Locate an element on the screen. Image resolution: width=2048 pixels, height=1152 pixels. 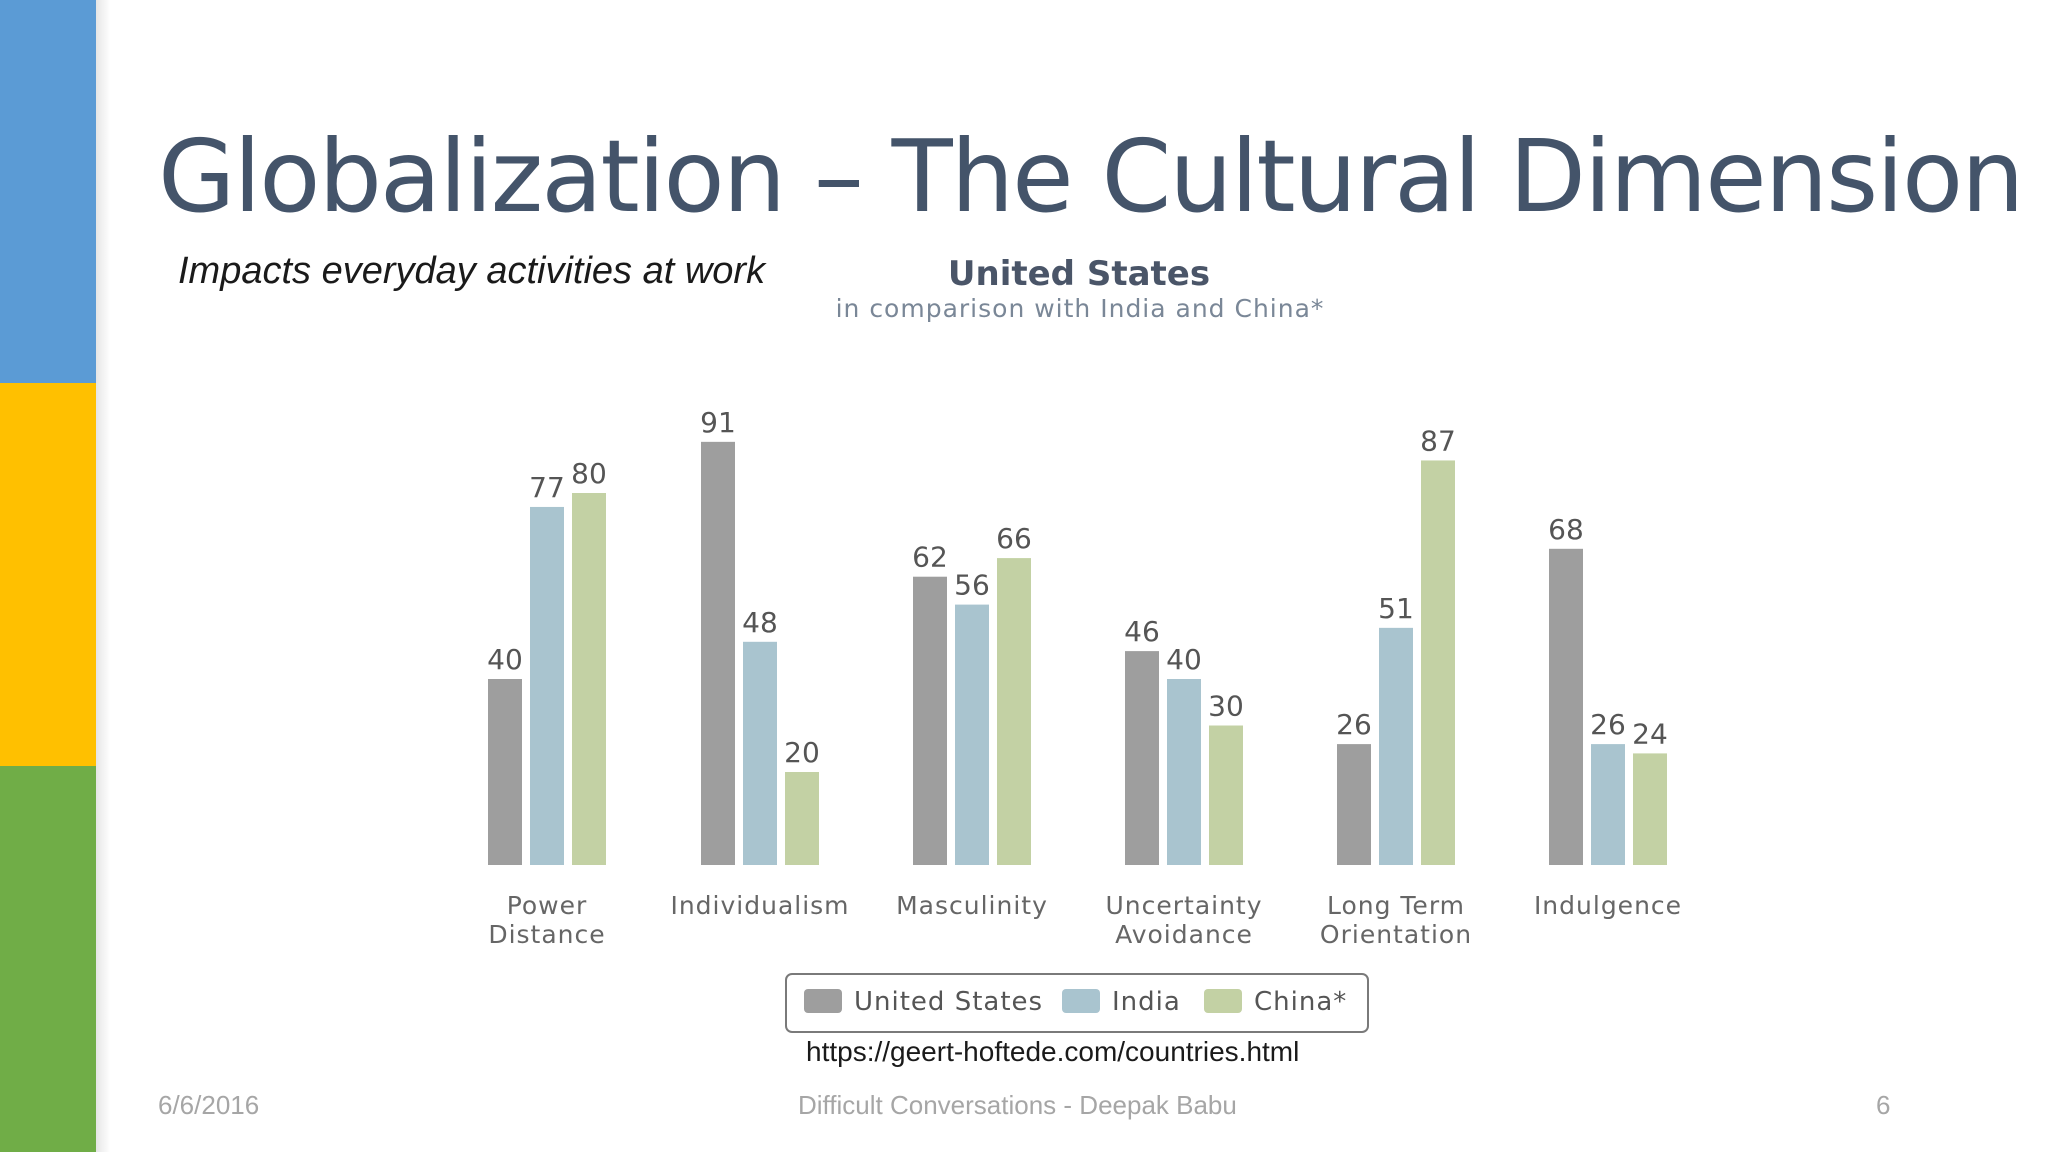
category-label: Masculinity is located at coordinates (972, 905).